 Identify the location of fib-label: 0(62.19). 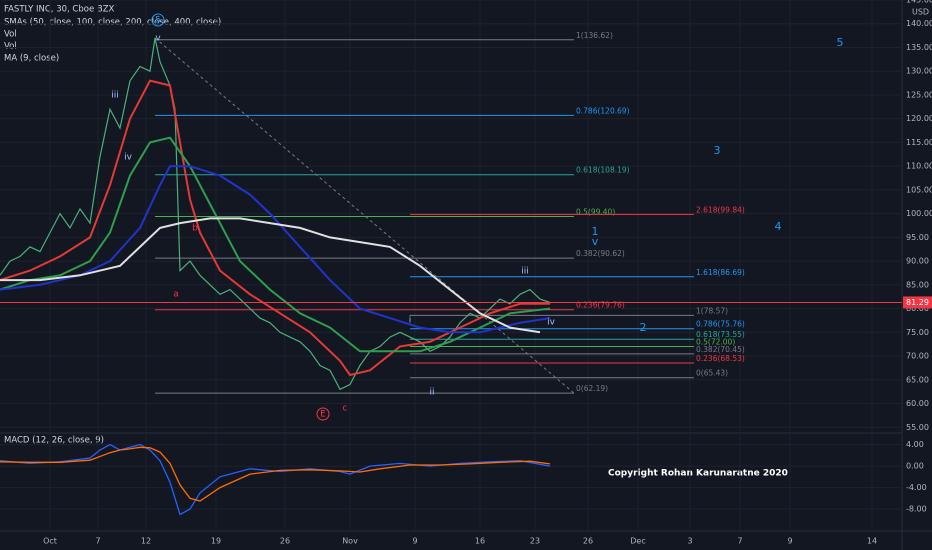
(592, 388).